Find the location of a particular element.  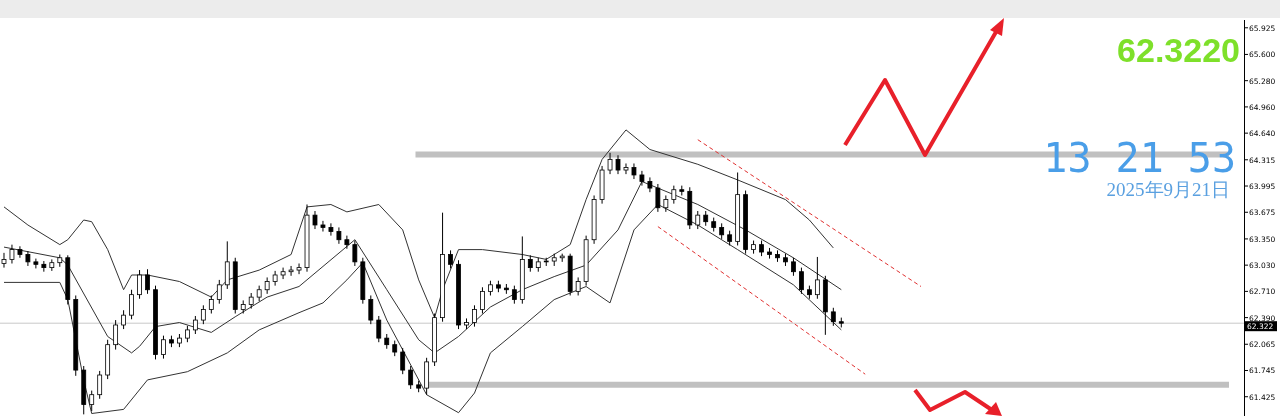

annotation: 13 21 53 is located at coordinates (1139, 158).